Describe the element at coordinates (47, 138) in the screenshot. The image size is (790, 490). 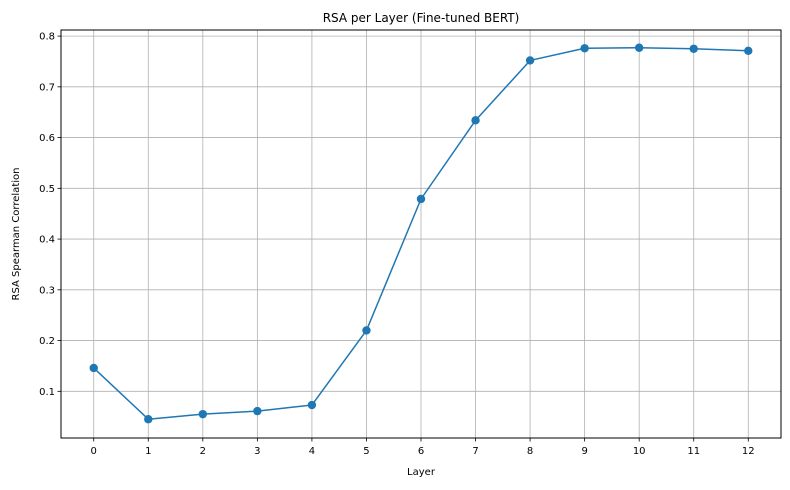
I see `y-tick-label: 0.6` at that location.